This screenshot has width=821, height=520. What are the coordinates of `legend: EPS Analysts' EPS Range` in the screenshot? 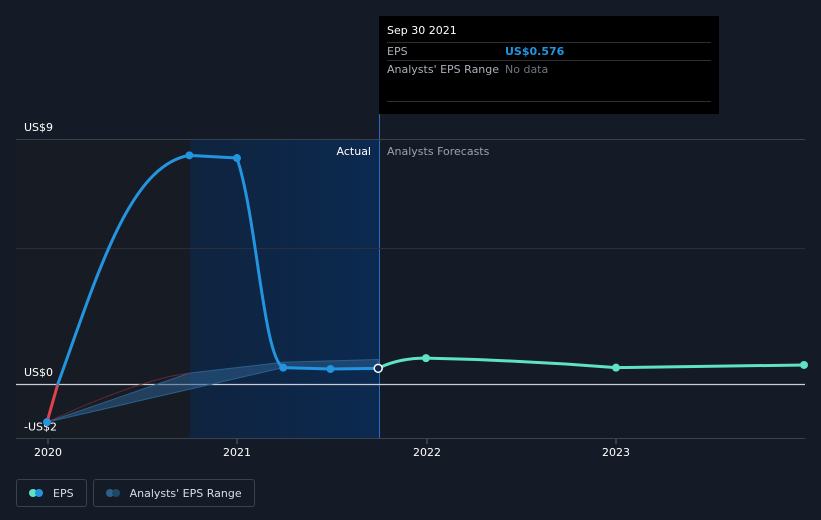 It's located at (135, 493).